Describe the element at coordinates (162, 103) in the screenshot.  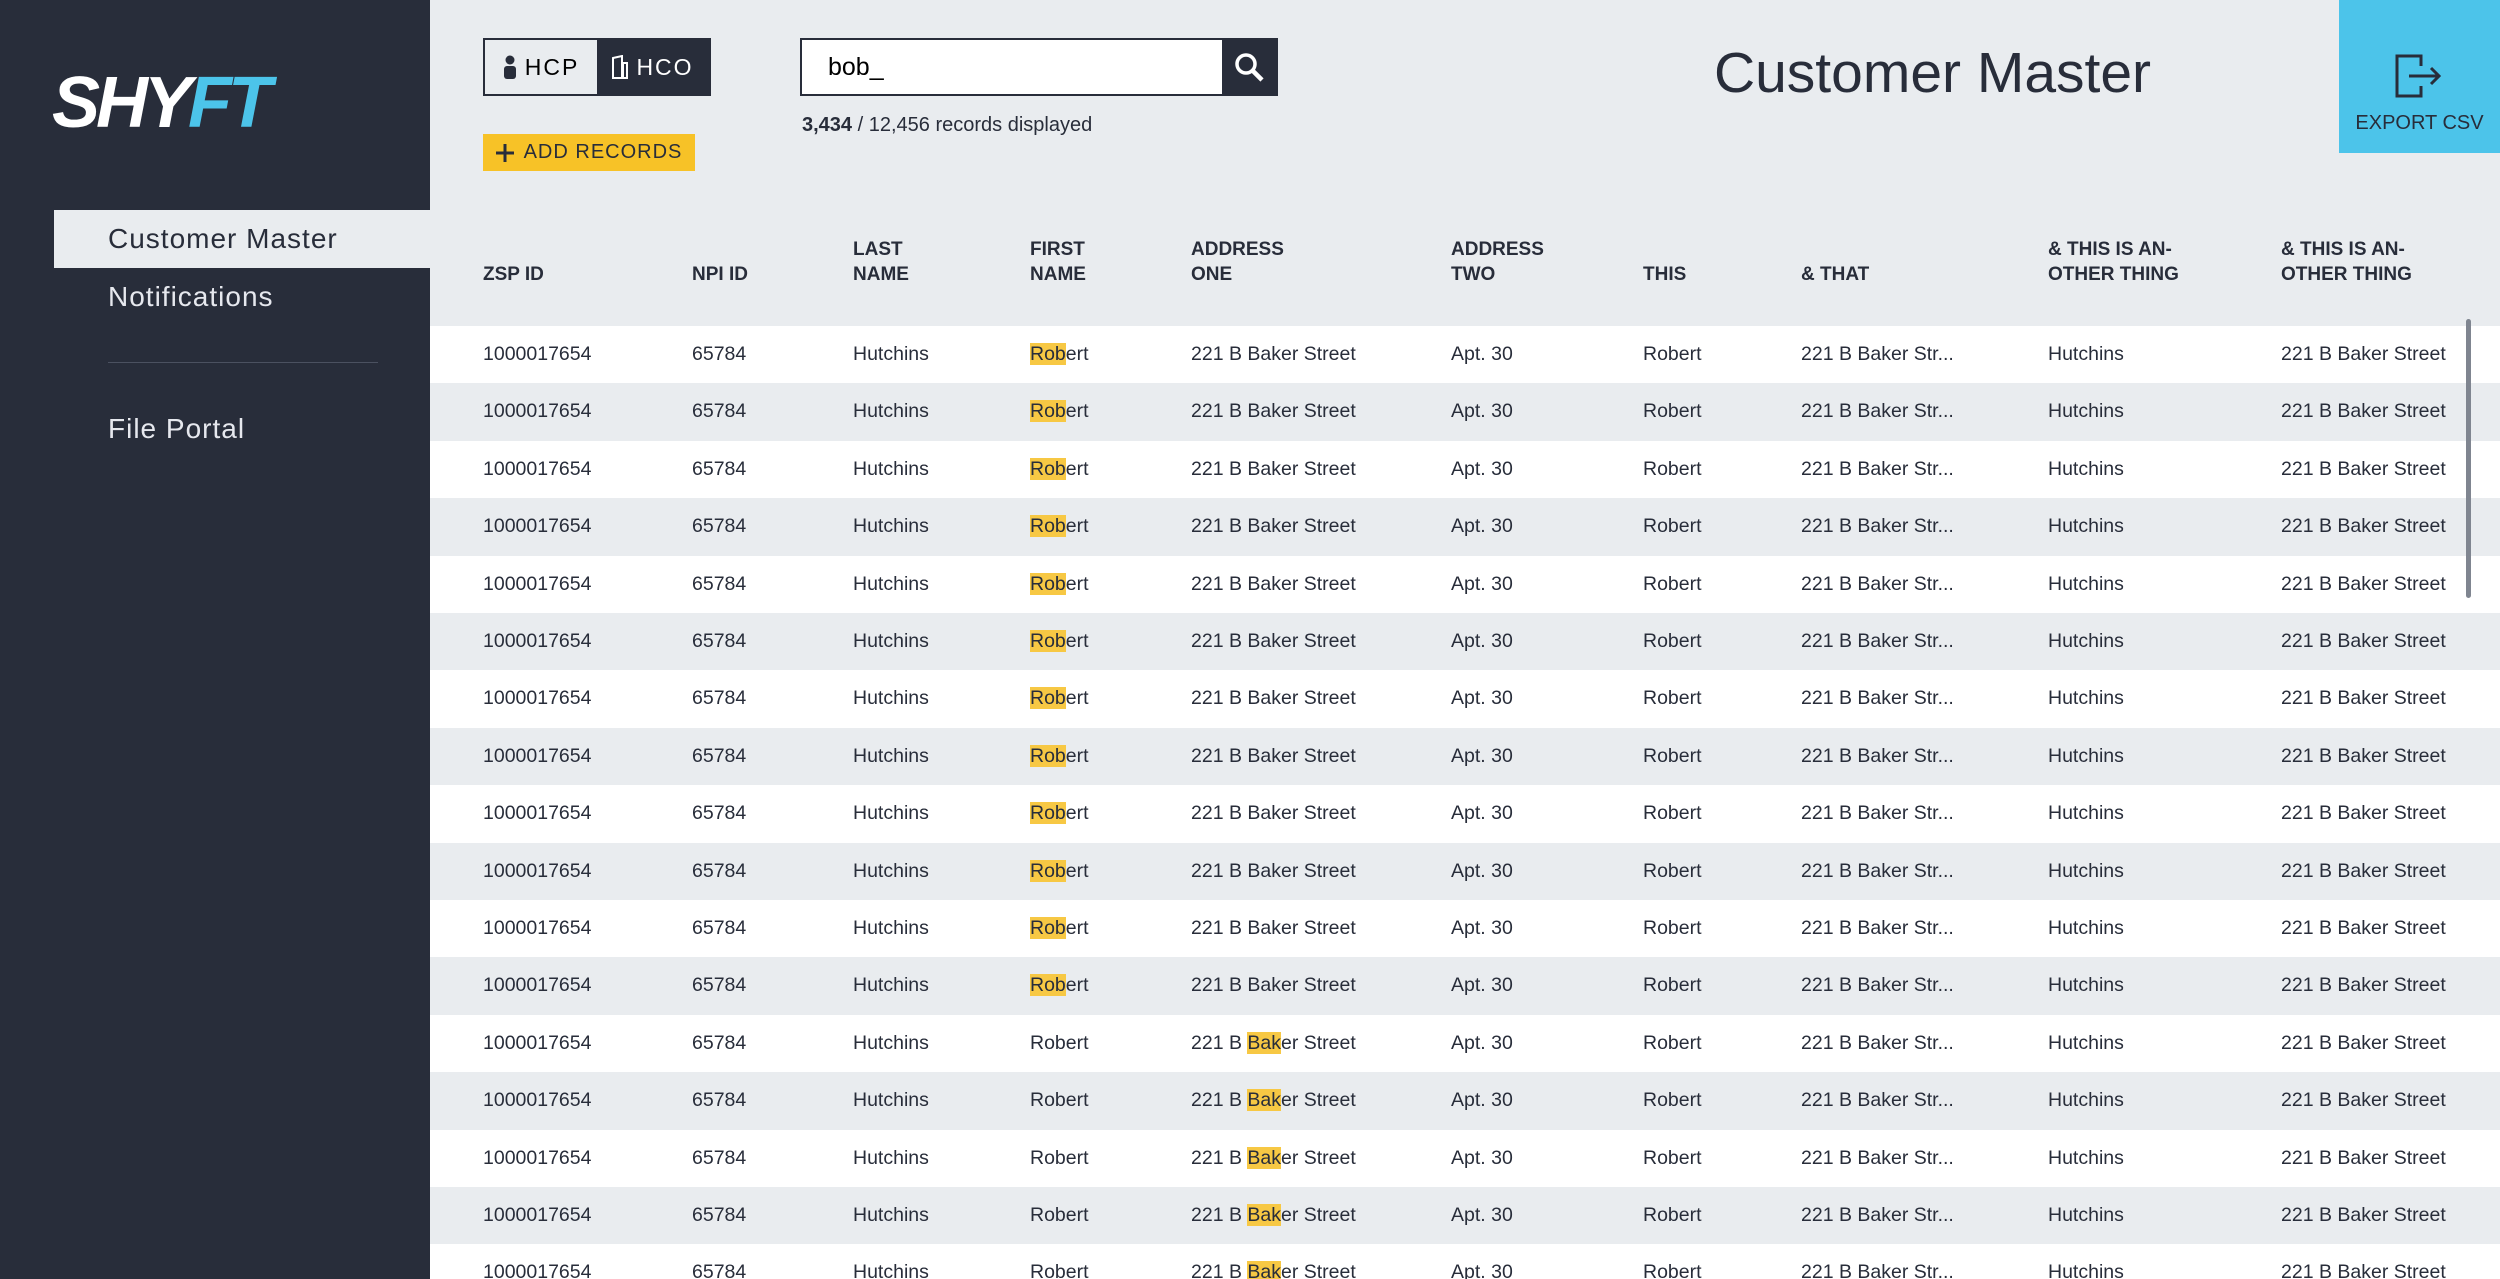
I see `logo: SHYFT` at that location.